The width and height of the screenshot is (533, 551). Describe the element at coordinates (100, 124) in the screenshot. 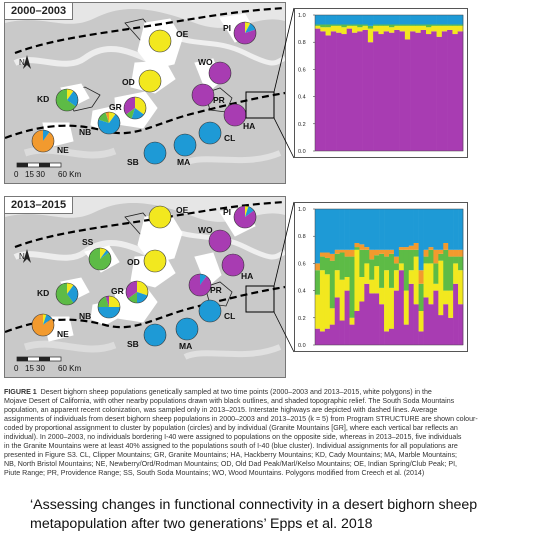

I see `population-pie-nb: NB` at that location.